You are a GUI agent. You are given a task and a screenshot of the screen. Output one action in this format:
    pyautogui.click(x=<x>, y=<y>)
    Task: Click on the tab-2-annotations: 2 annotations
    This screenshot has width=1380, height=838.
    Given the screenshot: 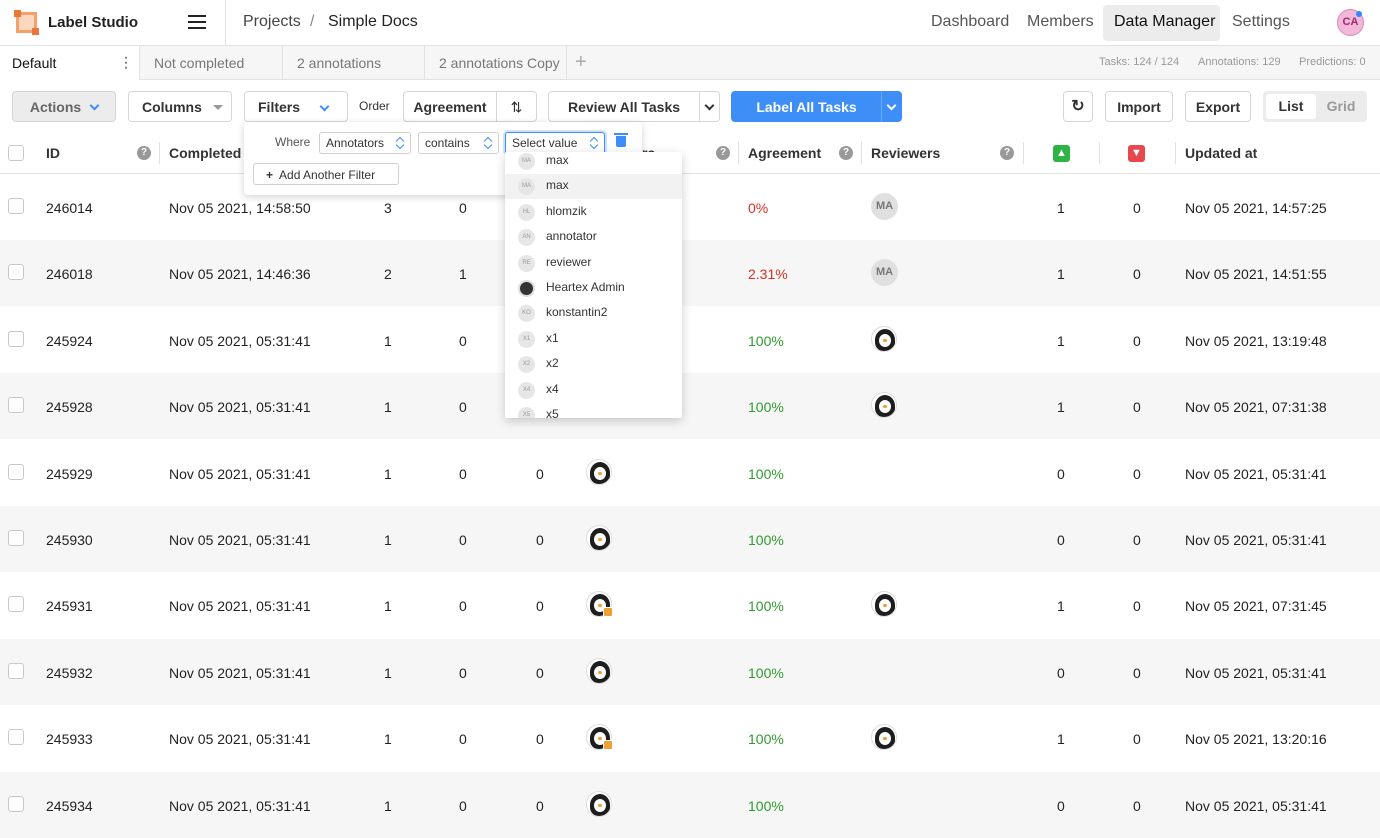 What is the action you would take?
    pyautogui.click(x=354, y=63)
    